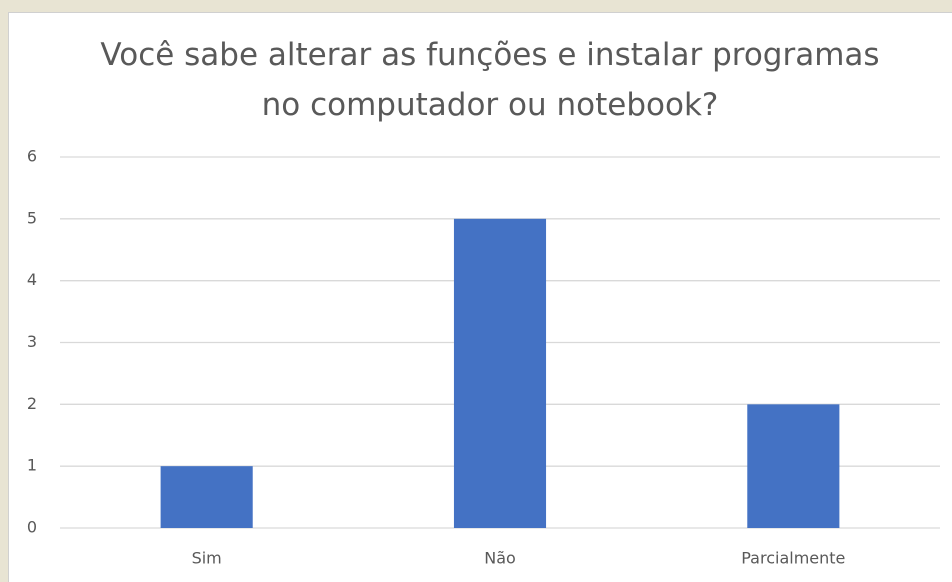 Image resolution: width=952 pixels, height=582 pixels. Describe the element at coordinates (32, 279) in the screenshot. I see `y-tick-label: 4` at that location.